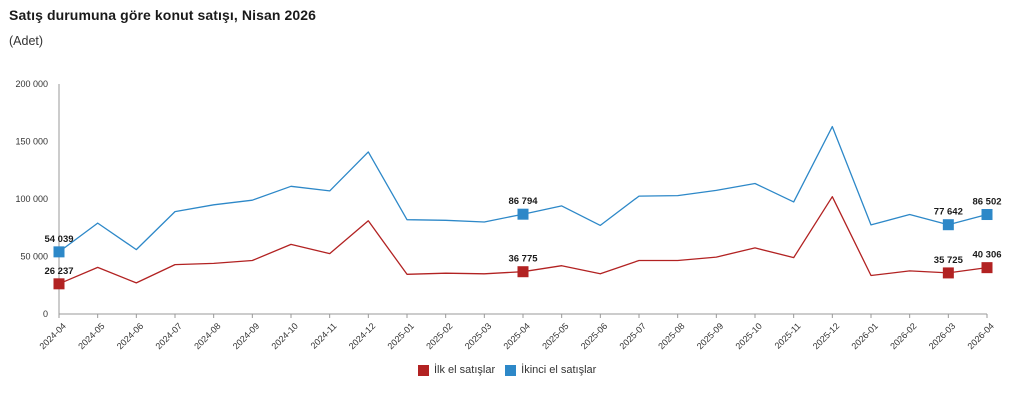  Describe the element at coordinates (903, 336) in the screenshot. I see `x-tick-label: 2026-02` at that location.